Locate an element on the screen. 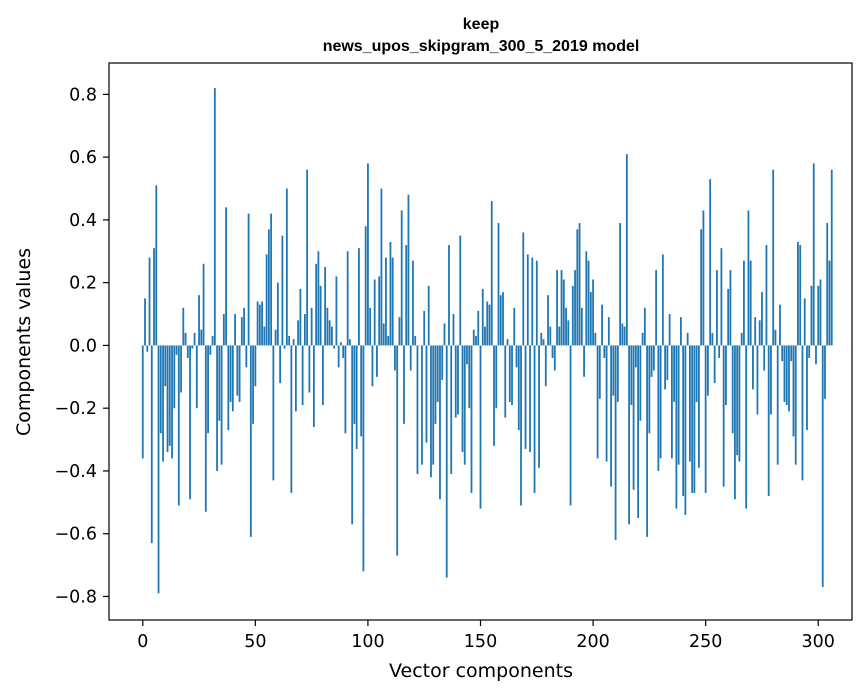 This screenshot has width=867, height=696. y-axis-ticks: −0.8 −0.6 −0.4 −0.2 0.0 0.2 0.4 0.6 0.8 is located at coordinates (82, 346).